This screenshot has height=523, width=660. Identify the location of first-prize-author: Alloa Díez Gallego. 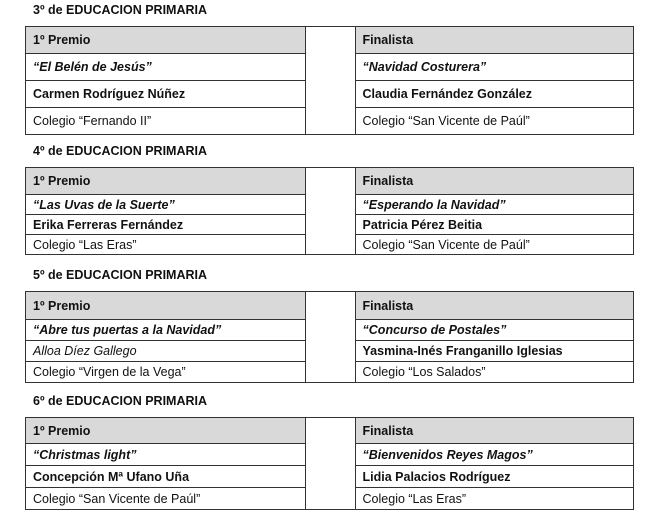
(165, 351).